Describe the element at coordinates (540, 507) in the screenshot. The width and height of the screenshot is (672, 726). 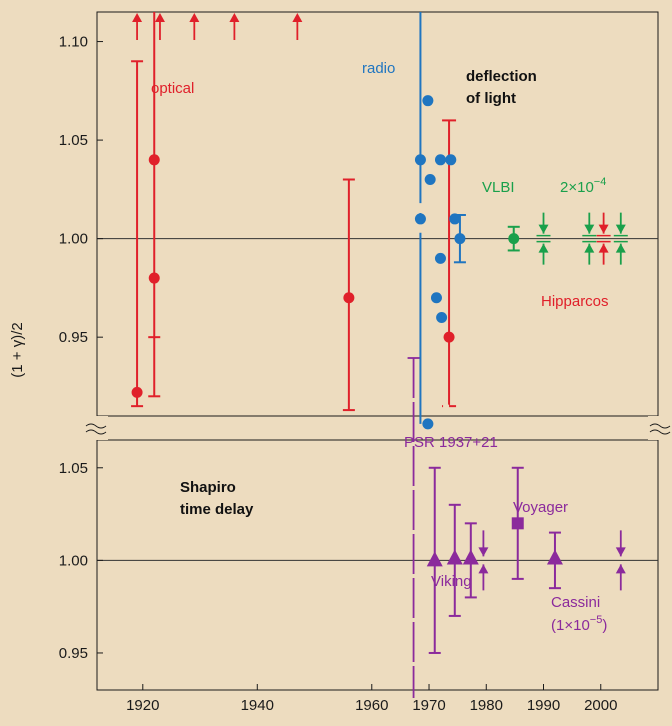
I see `voyager-label: Voyager` at that location.